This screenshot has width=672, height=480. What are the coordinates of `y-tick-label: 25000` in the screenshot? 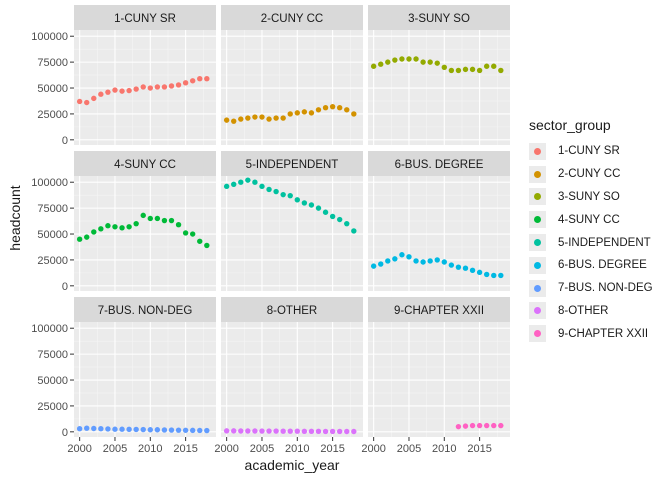 It's located at (52, 261).